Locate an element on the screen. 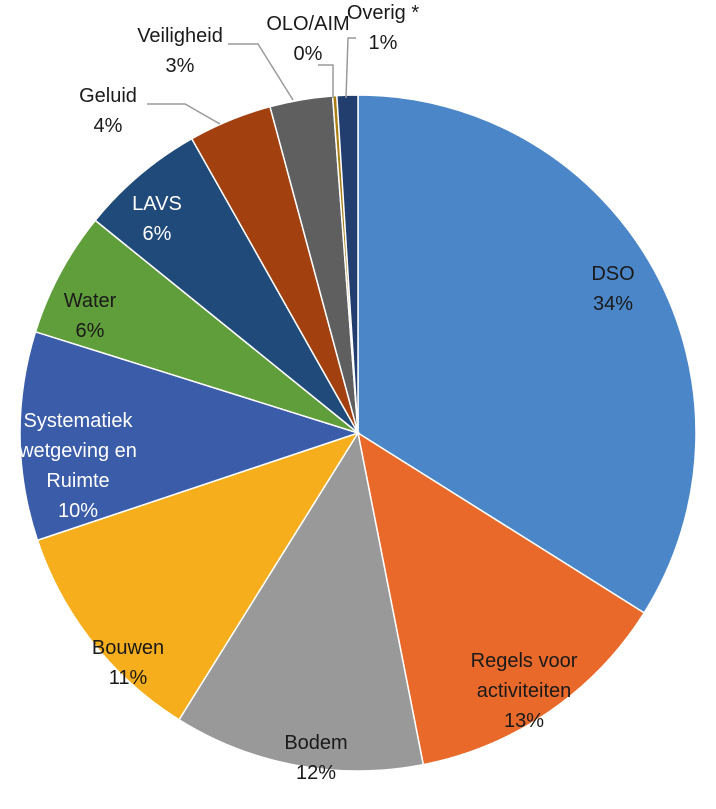  slice-label-bouwen: Bouwen 11% is located at coordinates (128, 663).